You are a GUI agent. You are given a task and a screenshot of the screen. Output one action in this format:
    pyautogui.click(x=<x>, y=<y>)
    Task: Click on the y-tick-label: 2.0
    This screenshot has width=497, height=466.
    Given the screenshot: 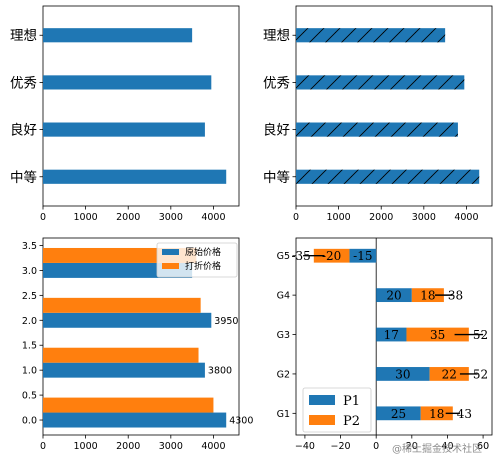 What is the action you would take?
    pyautogui.click(x=29, y=321)
    